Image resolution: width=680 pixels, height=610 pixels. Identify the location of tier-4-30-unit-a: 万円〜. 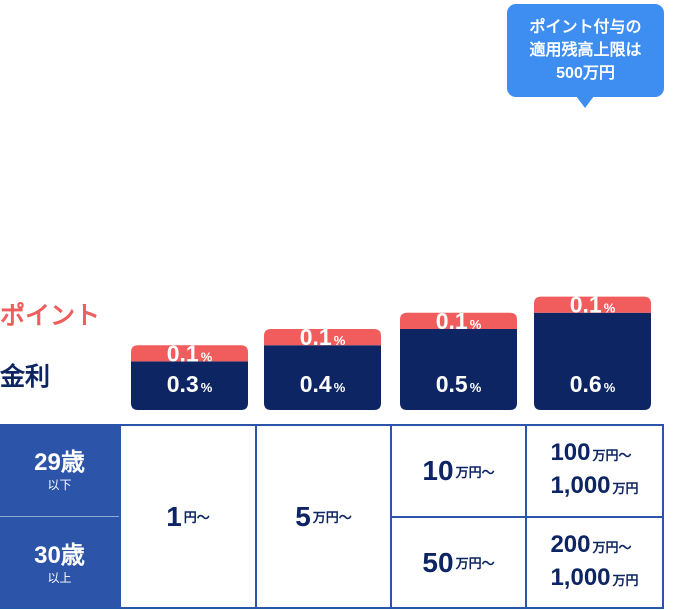
(612, 547).